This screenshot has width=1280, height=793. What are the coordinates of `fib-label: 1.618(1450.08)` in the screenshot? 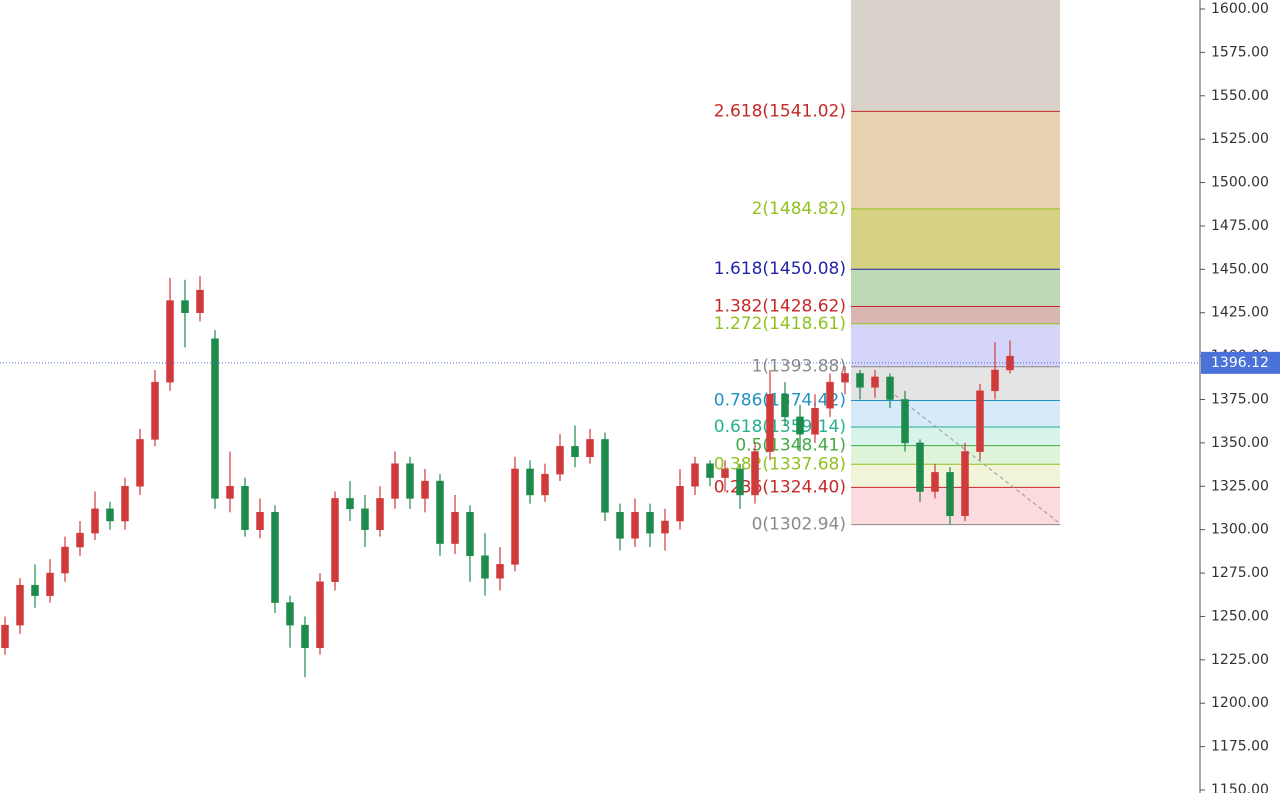 It's located at (780, 269).